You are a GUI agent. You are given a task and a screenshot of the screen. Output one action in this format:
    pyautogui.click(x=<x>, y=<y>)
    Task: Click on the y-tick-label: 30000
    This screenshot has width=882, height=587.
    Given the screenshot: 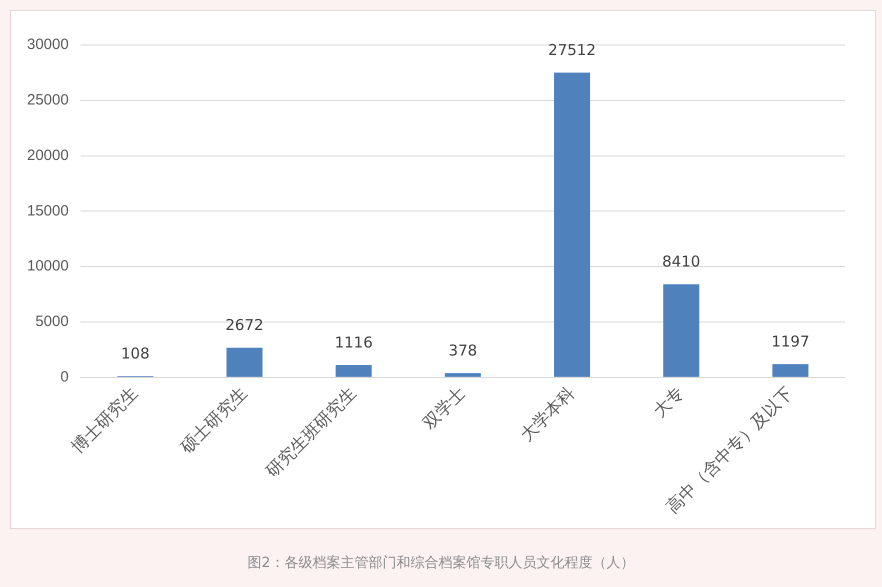 What is the action you would take?
    pyautogui.click(x=47, y=45)
    